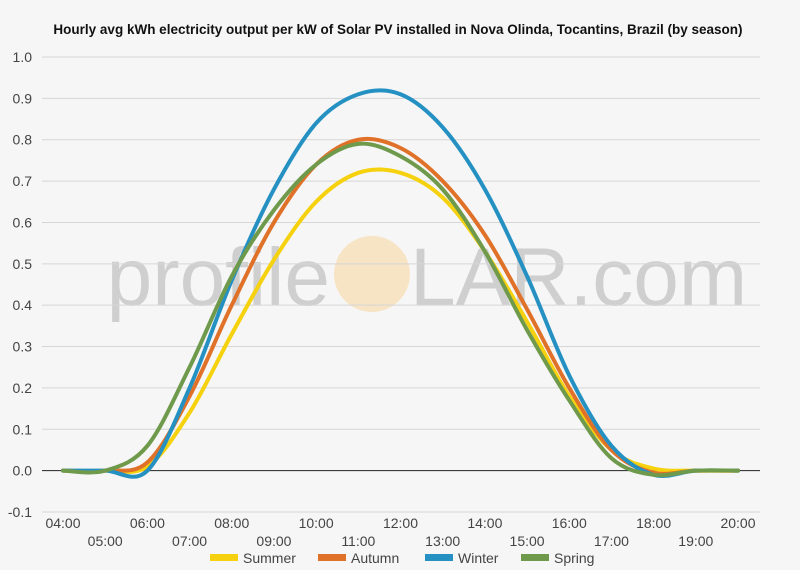  Describe the element at coordinates (23, 429) in the screenshot. I see `y-tick-label: 0.1` at that location.